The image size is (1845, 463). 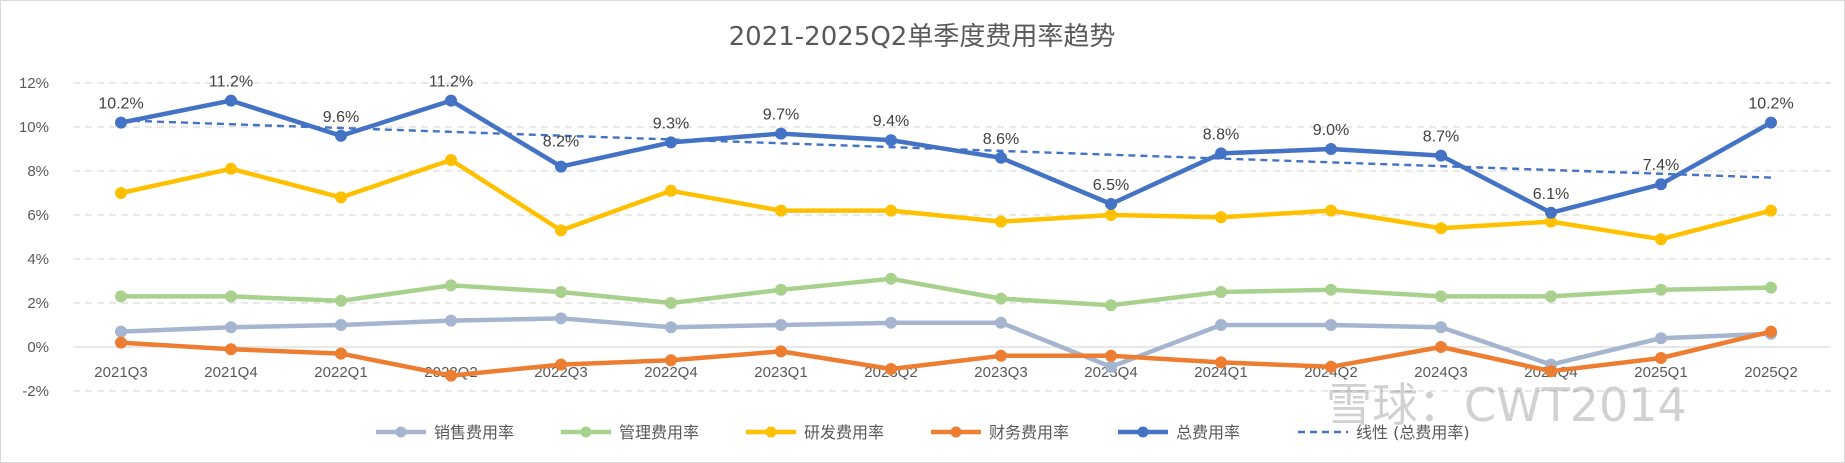 What do you see at coordinates (1441, 137) in the screenshot?
I see `total-data-label: 8.7%` at bounding box center [1441, 137].